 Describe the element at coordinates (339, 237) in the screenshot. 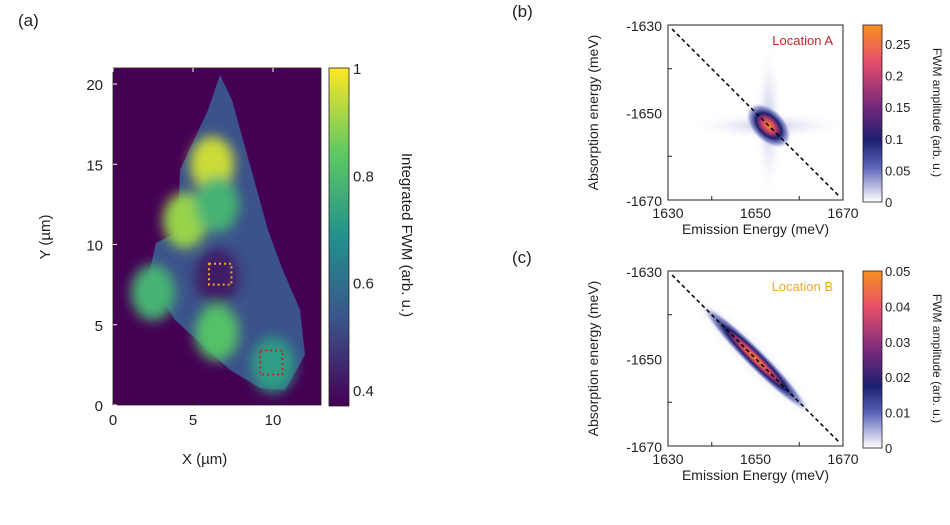

I see `colorbar-a` at that location.